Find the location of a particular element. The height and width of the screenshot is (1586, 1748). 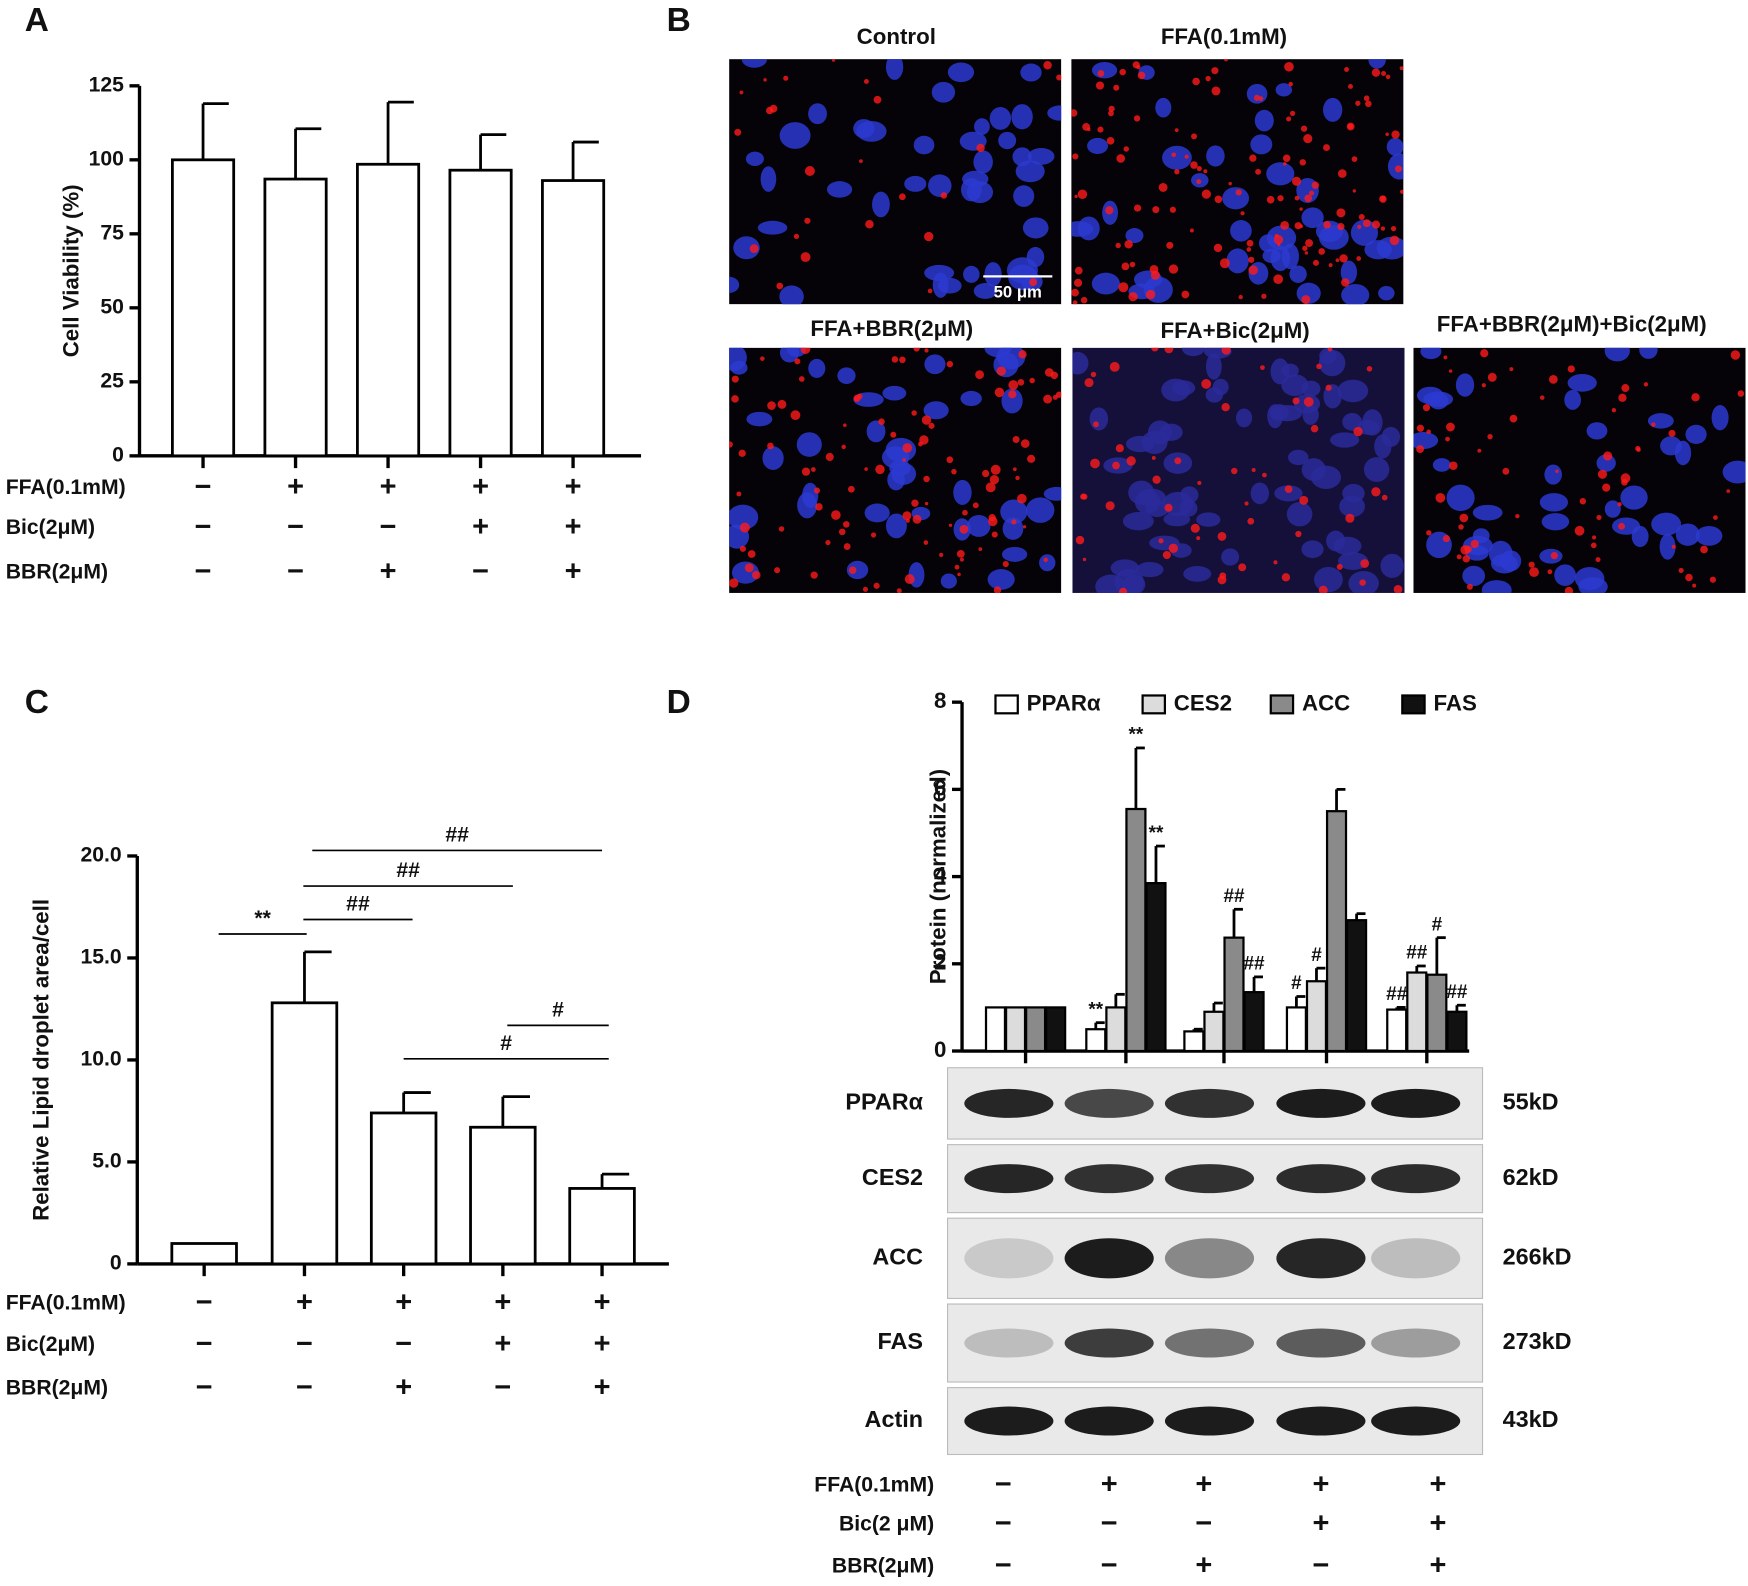

y-axis-title: Protein (normalized) is located at coordinates (938, 876).